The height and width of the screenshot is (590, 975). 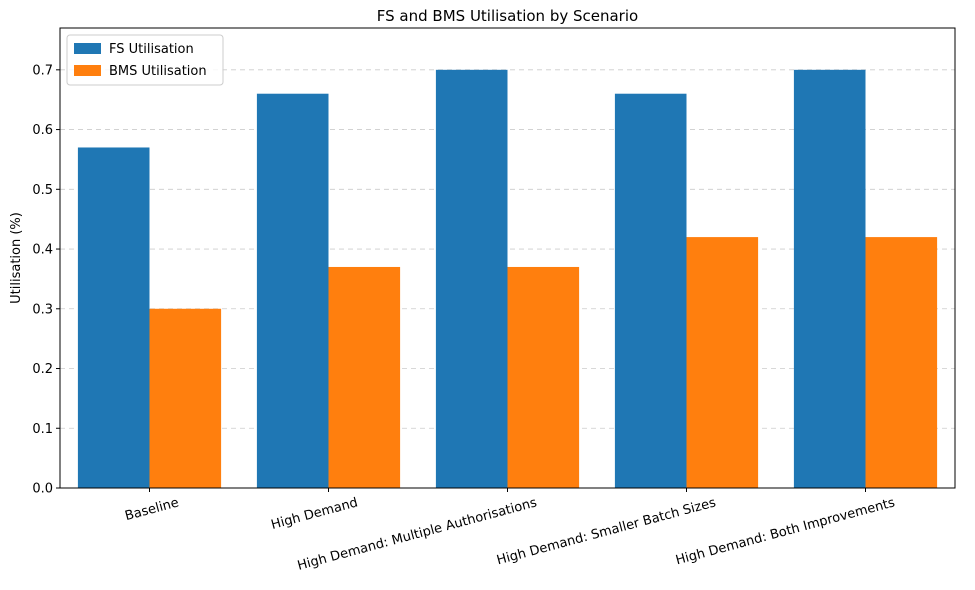 I want to click on y-tick-label: 0.4, so click(x=42, y=250).